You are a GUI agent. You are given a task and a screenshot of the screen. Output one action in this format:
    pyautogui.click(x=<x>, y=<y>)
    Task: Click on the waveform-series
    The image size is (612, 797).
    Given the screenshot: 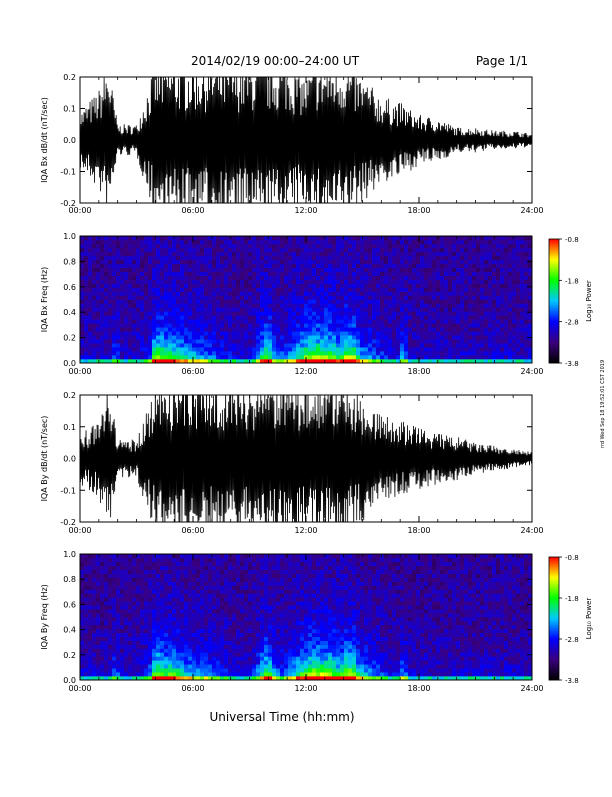 What is the action you would take?
    pyautogui.click(x=306, y=459)
    